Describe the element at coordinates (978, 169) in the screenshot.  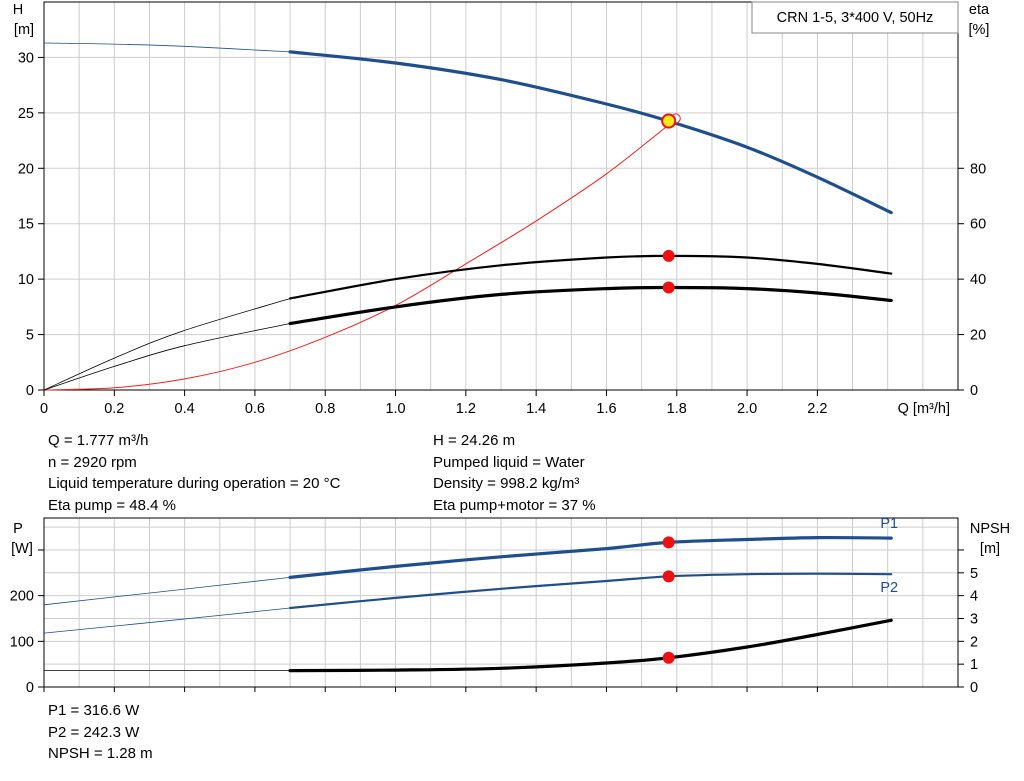
I see `y-right-tick-label: 80` at that location.